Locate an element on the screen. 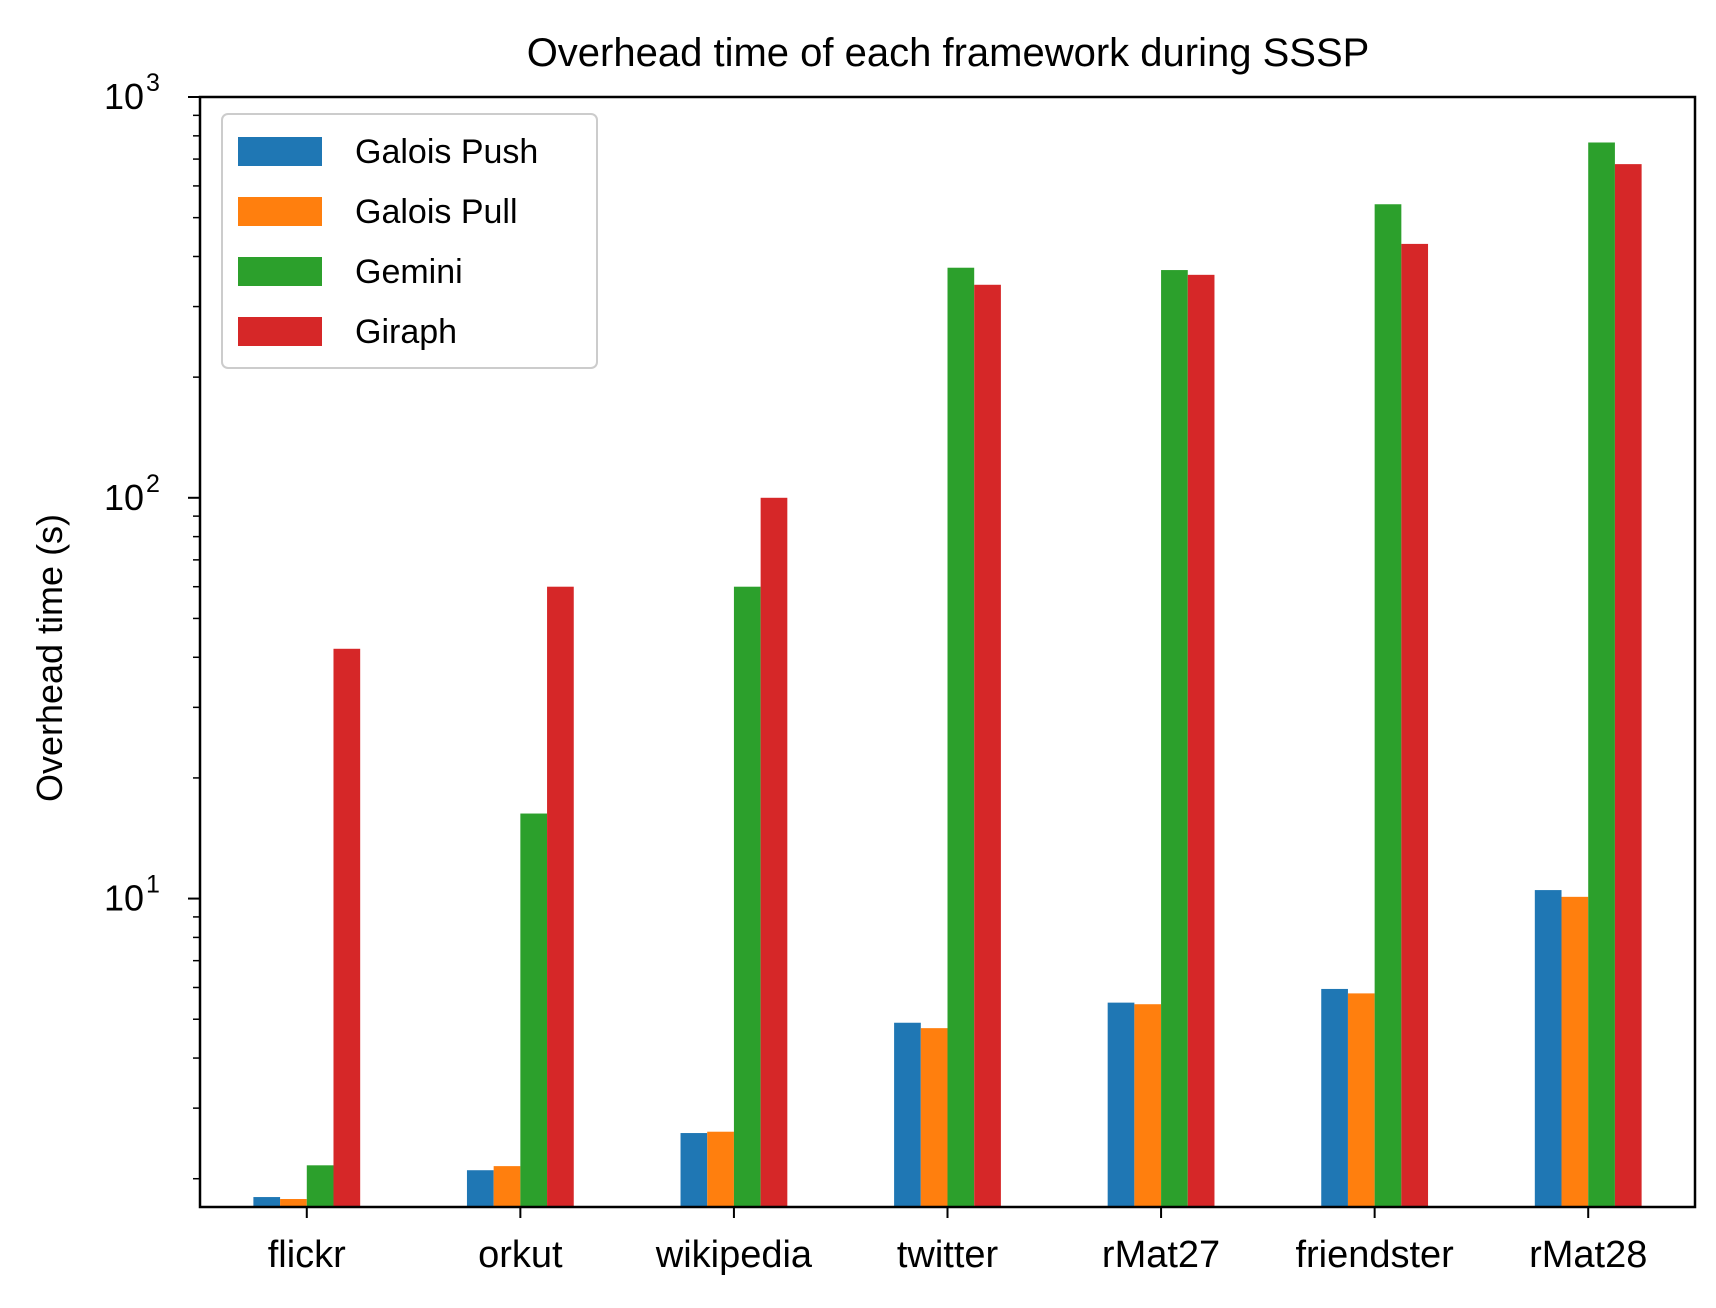 The height and width of the screenshot is (1308, 1716). bar-giraph-wikipedia is located at coordinates (774, 852).